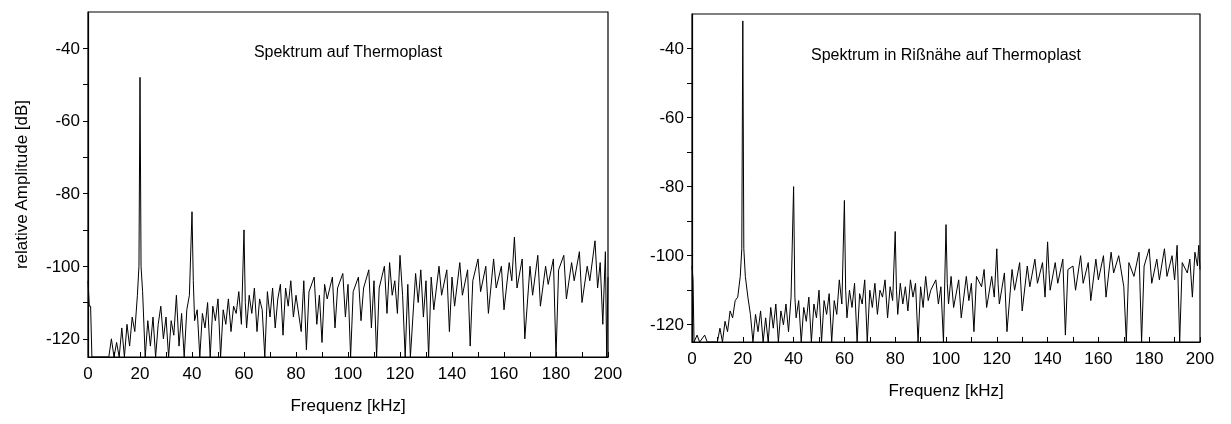 Image resolution: width=1231 pixels, height=424 pixels. What do you see at coordinates (21, 184) in the screenshot?
I see `y-axis-title: relative Amplitude [dB]` at bounding box center [21, 184].